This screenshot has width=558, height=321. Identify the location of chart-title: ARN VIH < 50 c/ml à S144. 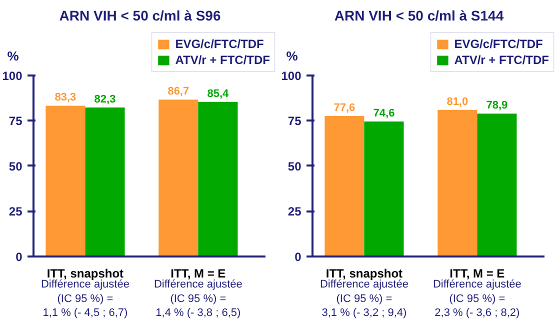
(419, 16).